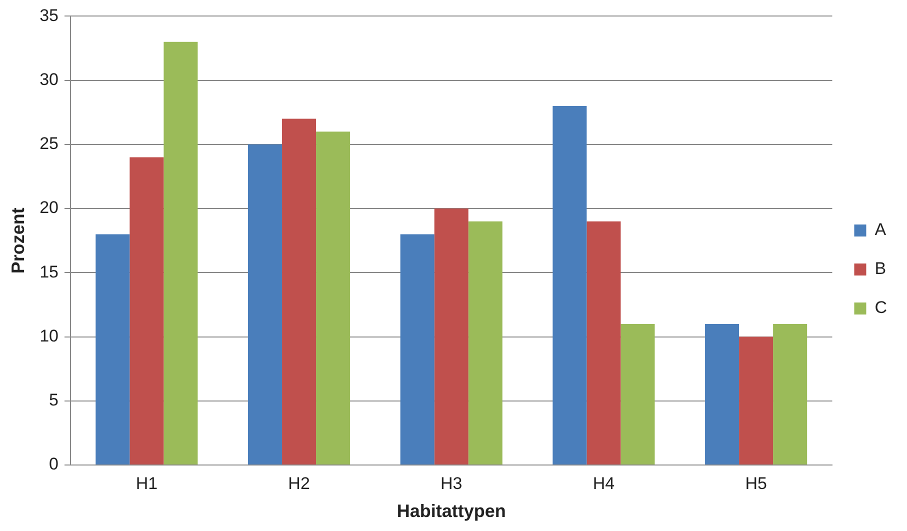 The image size is (907, 531). Describe the element at coordinates (49, 336) in the screenshot. I see `y-tick-label: 10` at that location.